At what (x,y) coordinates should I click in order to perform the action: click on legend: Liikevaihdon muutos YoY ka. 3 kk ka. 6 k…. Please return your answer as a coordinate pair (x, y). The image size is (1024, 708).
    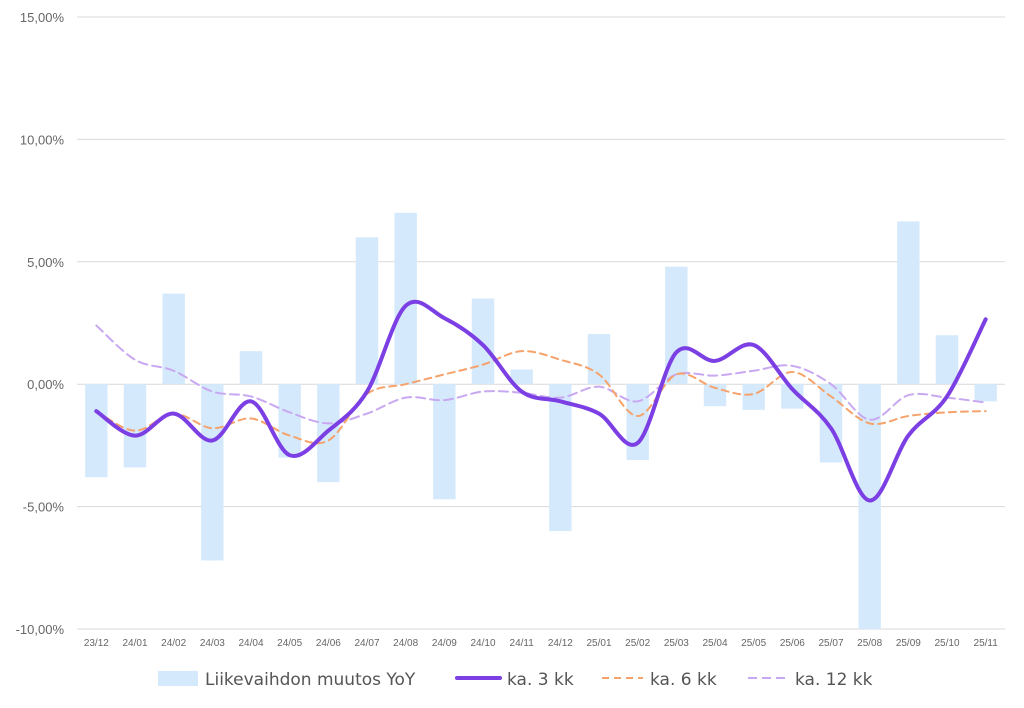
    Looking at the image, I should click on (515, 680).